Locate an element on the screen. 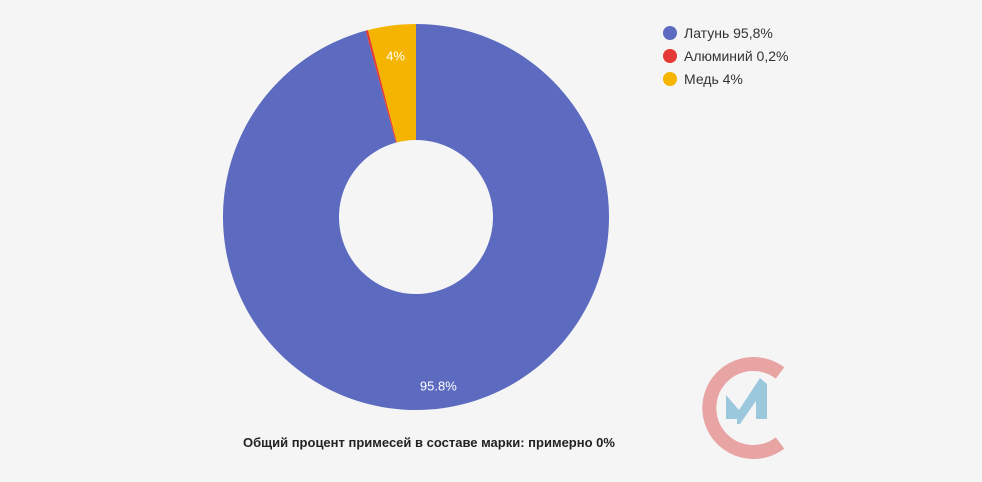 The image size is (982, 482). slice-label-copper: 4% is located at coordinates (395, 55).